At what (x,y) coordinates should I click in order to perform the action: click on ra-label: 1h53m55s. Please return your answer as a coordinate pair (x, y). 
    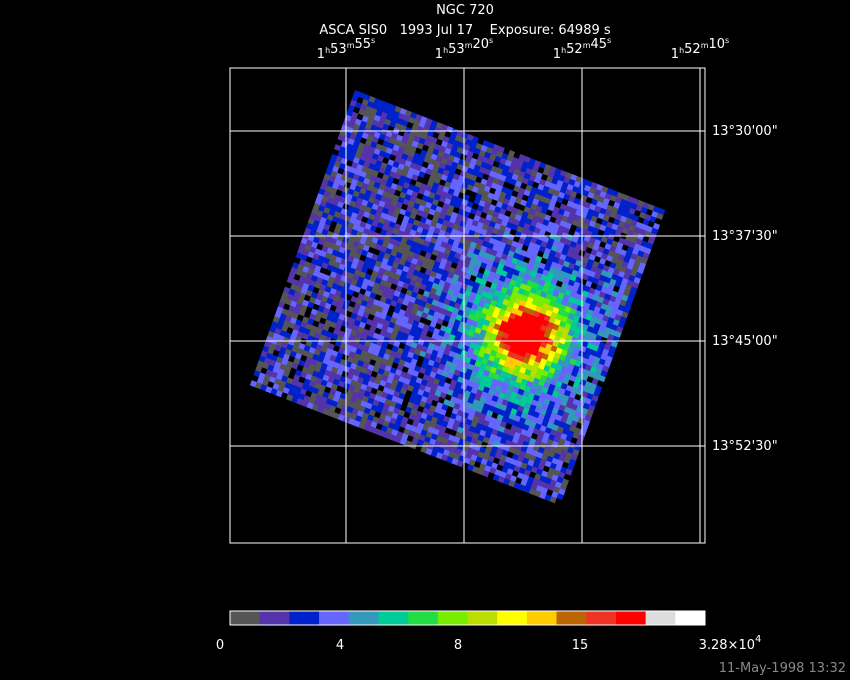
    Looking at the image, I should click on (346, 49).